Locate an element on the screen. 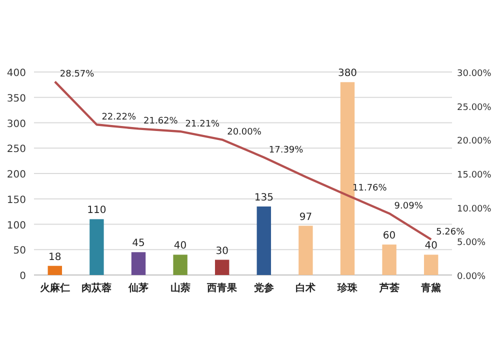 This screenshot has height=362, width=500. y-tick-label: 250 is located at coordinates (16, 150).